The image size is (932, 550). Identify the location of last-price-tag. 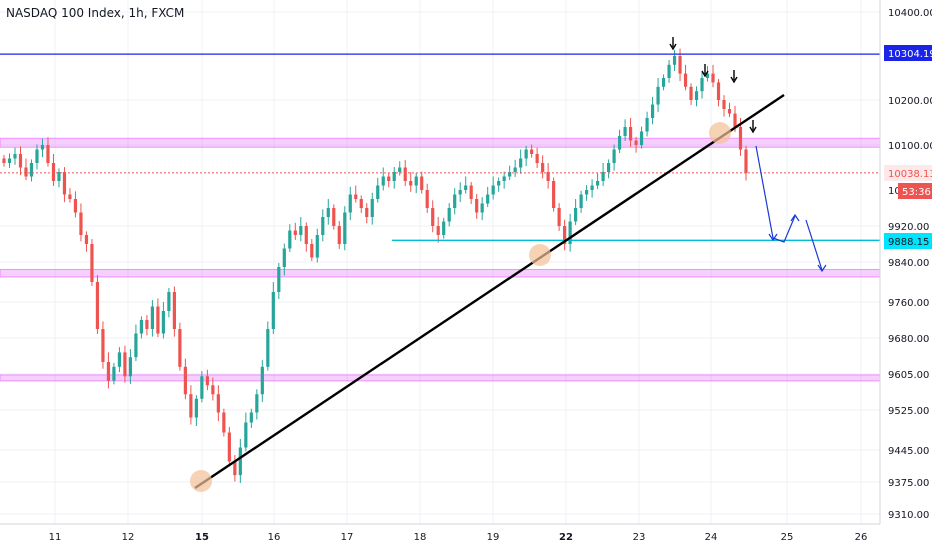
(908, 173).